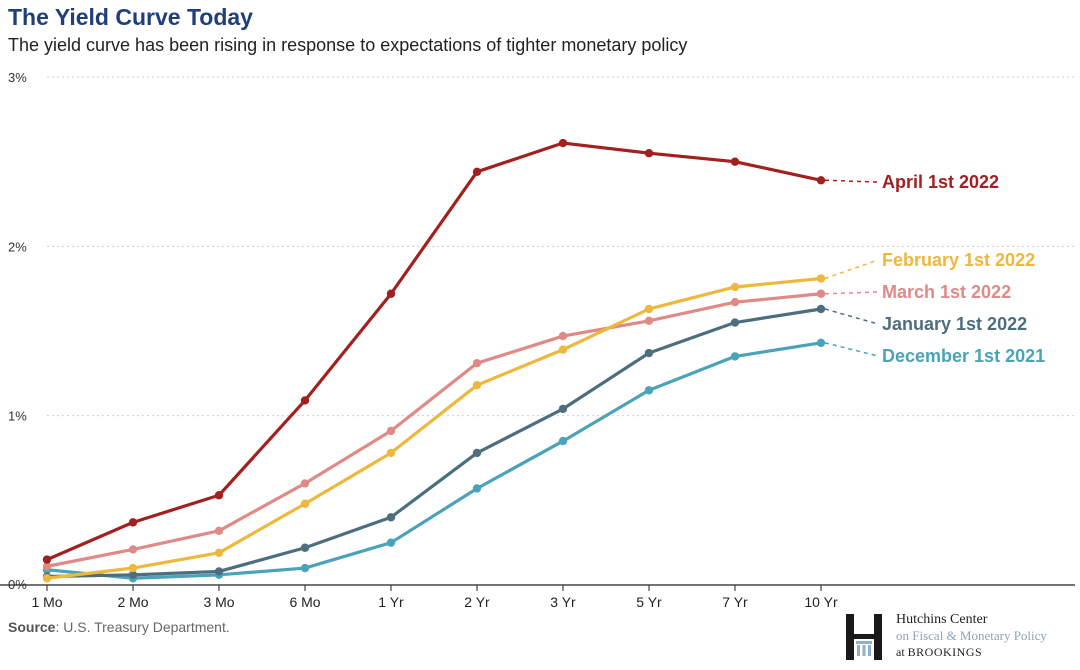 The image size is (1080, 670). I want to click on series-label: April 1st 2022, so click(940, 182).